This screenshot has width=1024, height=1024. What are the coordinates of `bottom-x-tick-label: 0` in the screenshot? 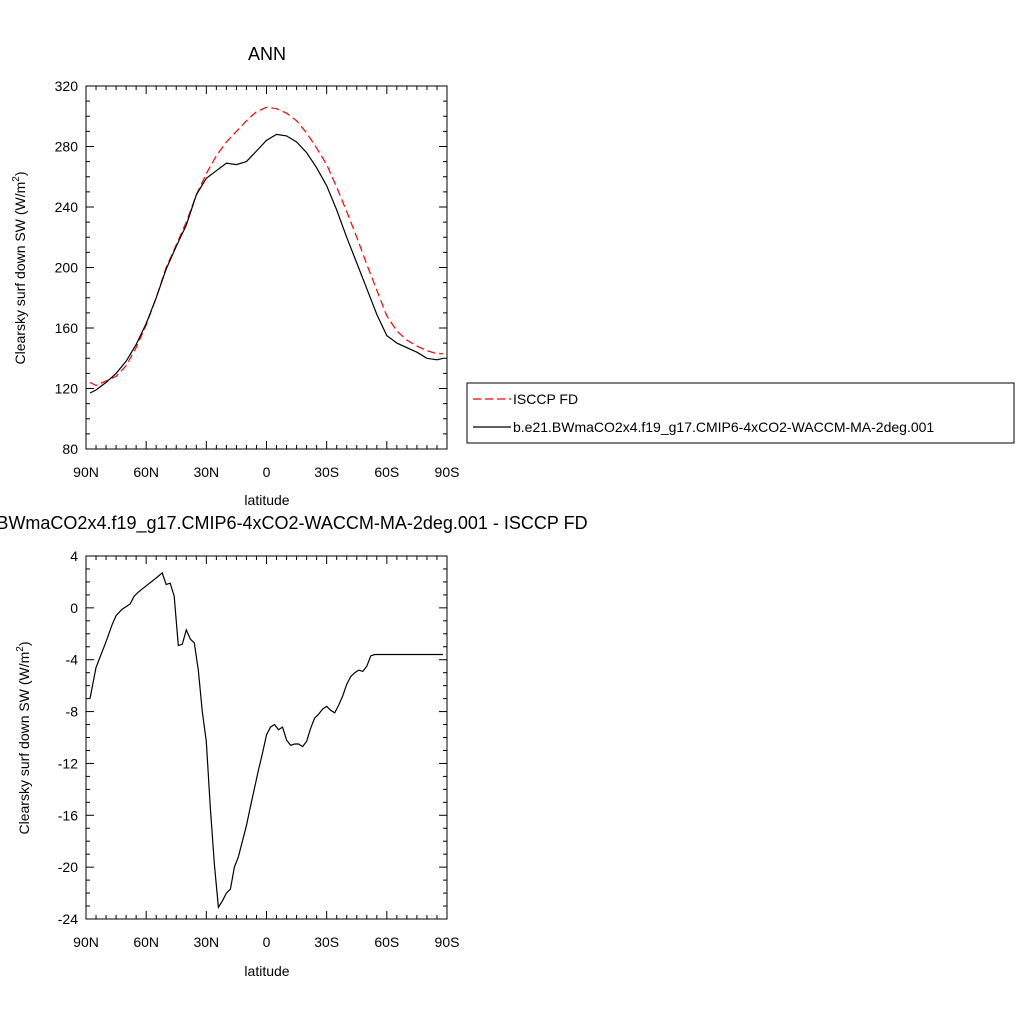 It's located at (267, 942).